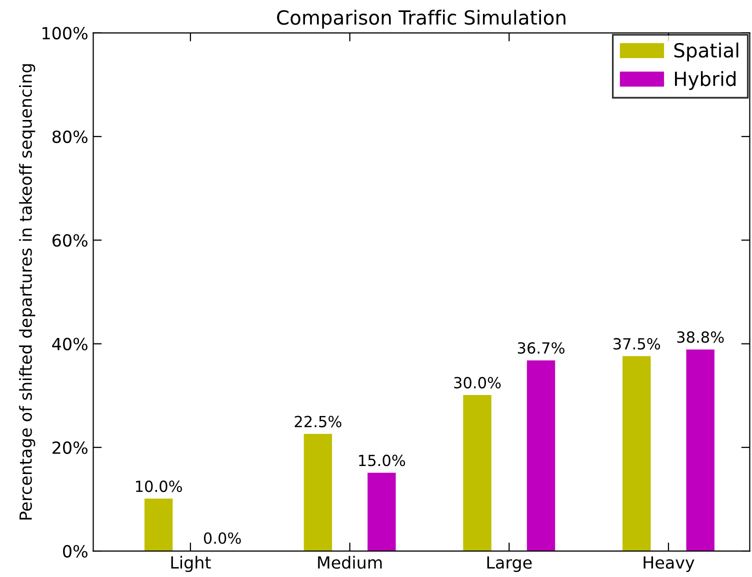 The width and height of the screenshot is (752, 577). Describe the element at coordinates (191, 564) in the screenshot. I see `x-tick-label: Light` at that location.